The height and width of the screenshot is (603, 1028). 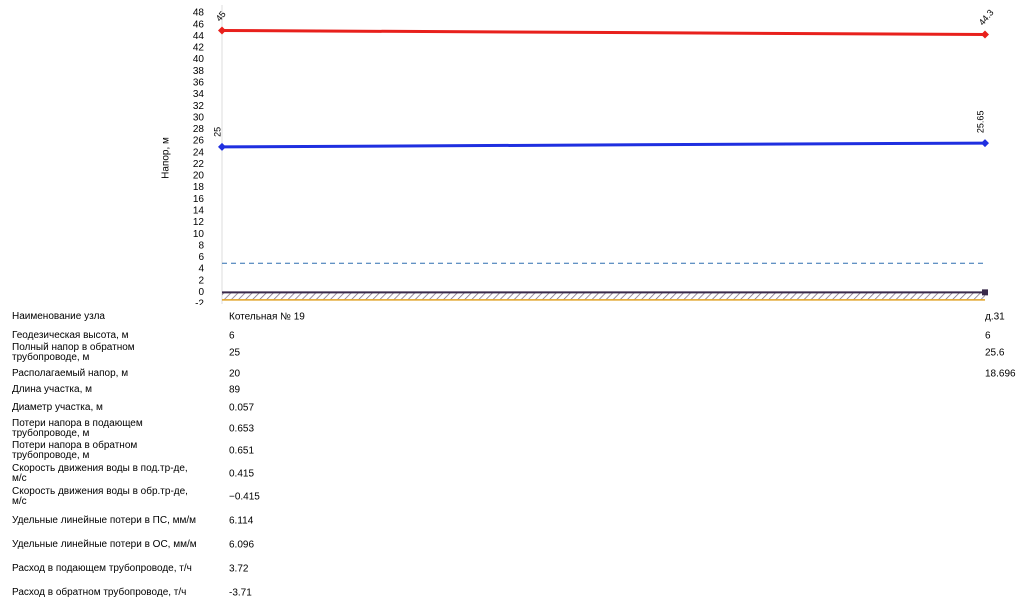 What do you see at coordinates (77, 428) in the screenshot?
I see `row-label: Потери напора в подающем трубопроводе, м` at bounding box center [77, 428].